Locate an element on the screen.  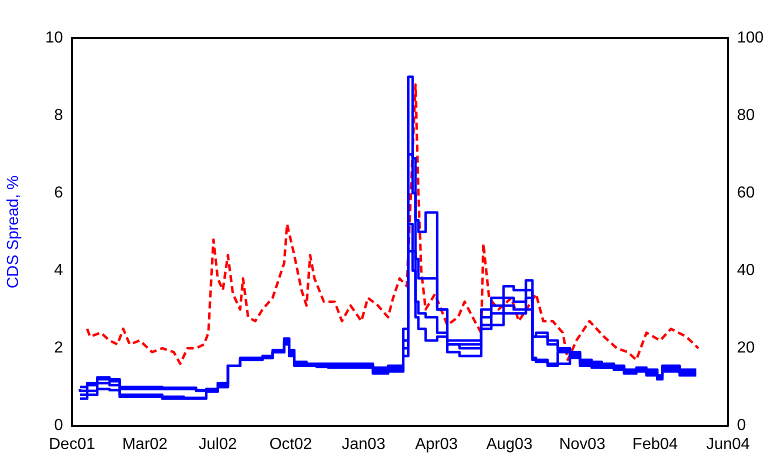
y2-tick-label: 20 is located at coordinates (746, 348).